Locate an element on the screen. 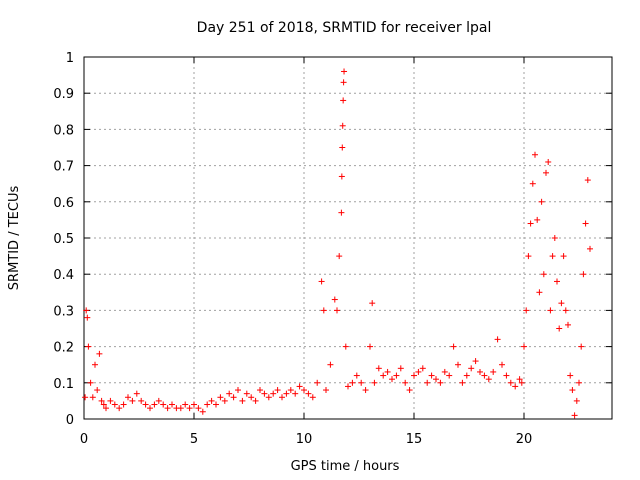 The width and height of the screenshot is (640, 480). y-tick-label: 0.8 is located at coordinates (63, 130).